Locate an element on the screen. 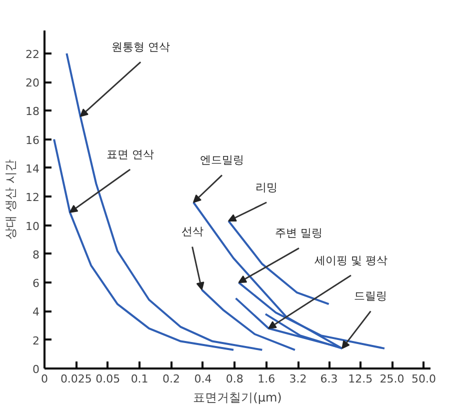 The width and height of the screenshot is (452, 407). annotation: 주변 밀링 is located at coordinates (299, 233).